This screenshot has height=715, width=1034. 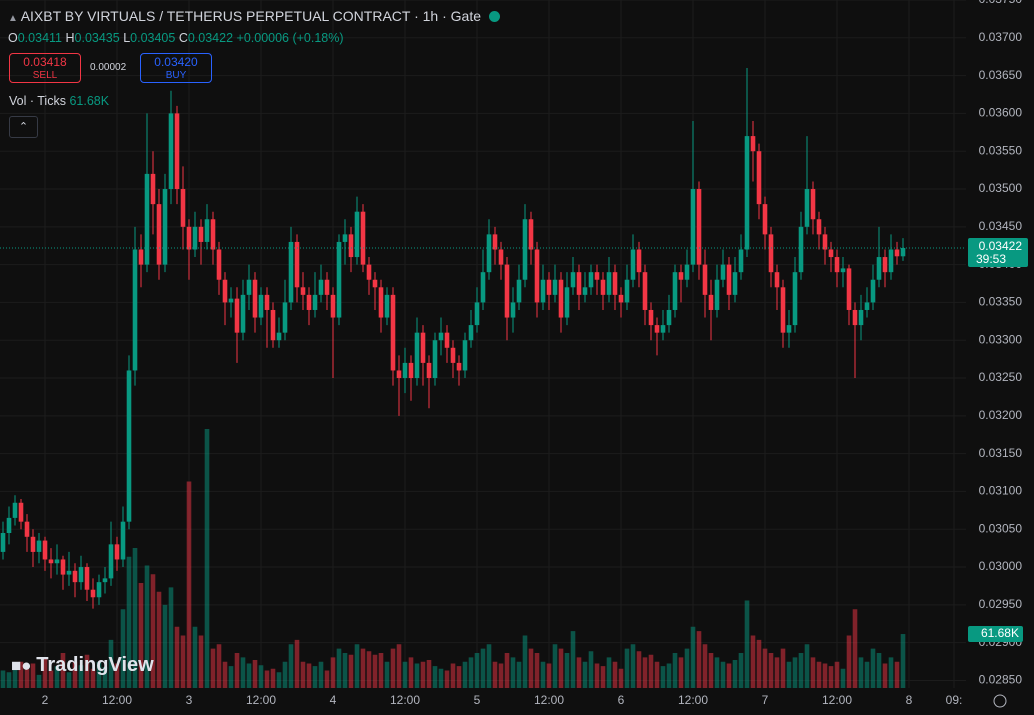 I want to click on x-tick-label: 09:, so click(x=954, y=700).